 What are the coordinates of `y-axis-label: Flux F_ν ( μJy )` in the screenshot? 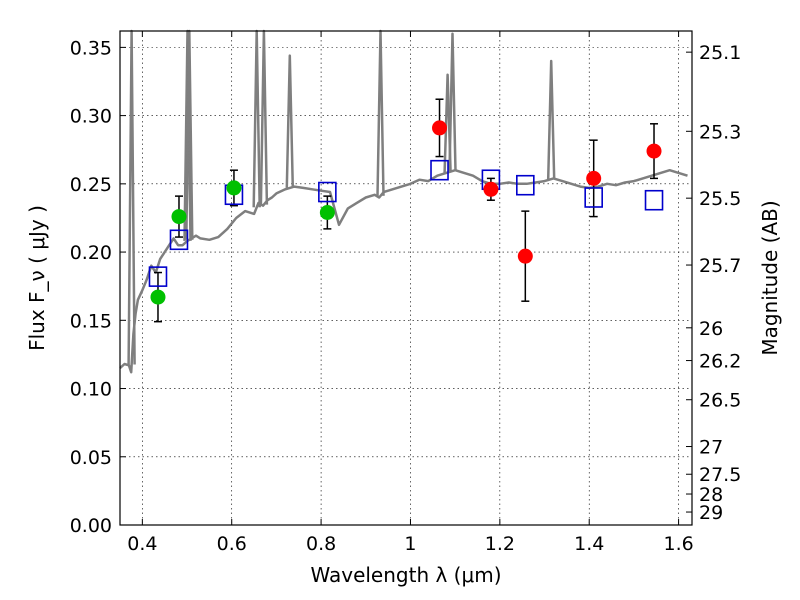 It's located at (37, 278).